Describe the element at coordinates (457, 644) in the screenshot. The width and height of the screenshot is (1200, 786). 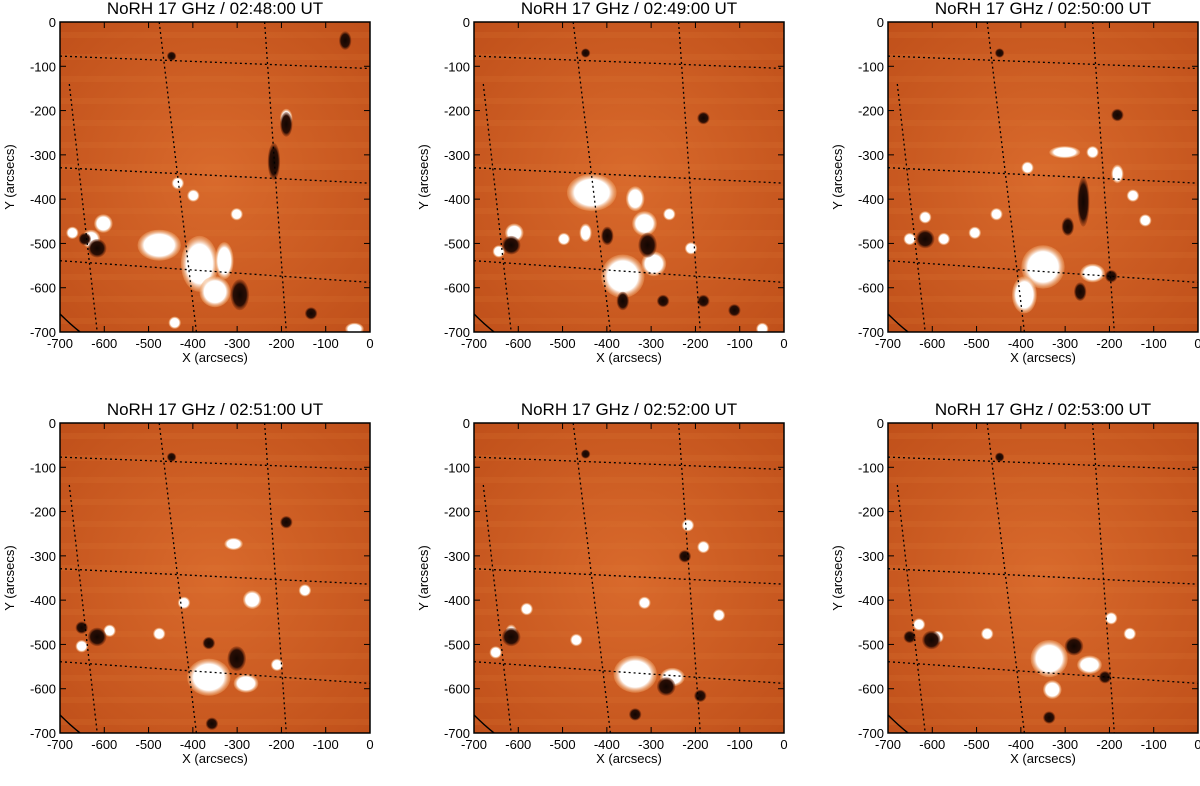
I see `y-tick-label: -500` at that location.